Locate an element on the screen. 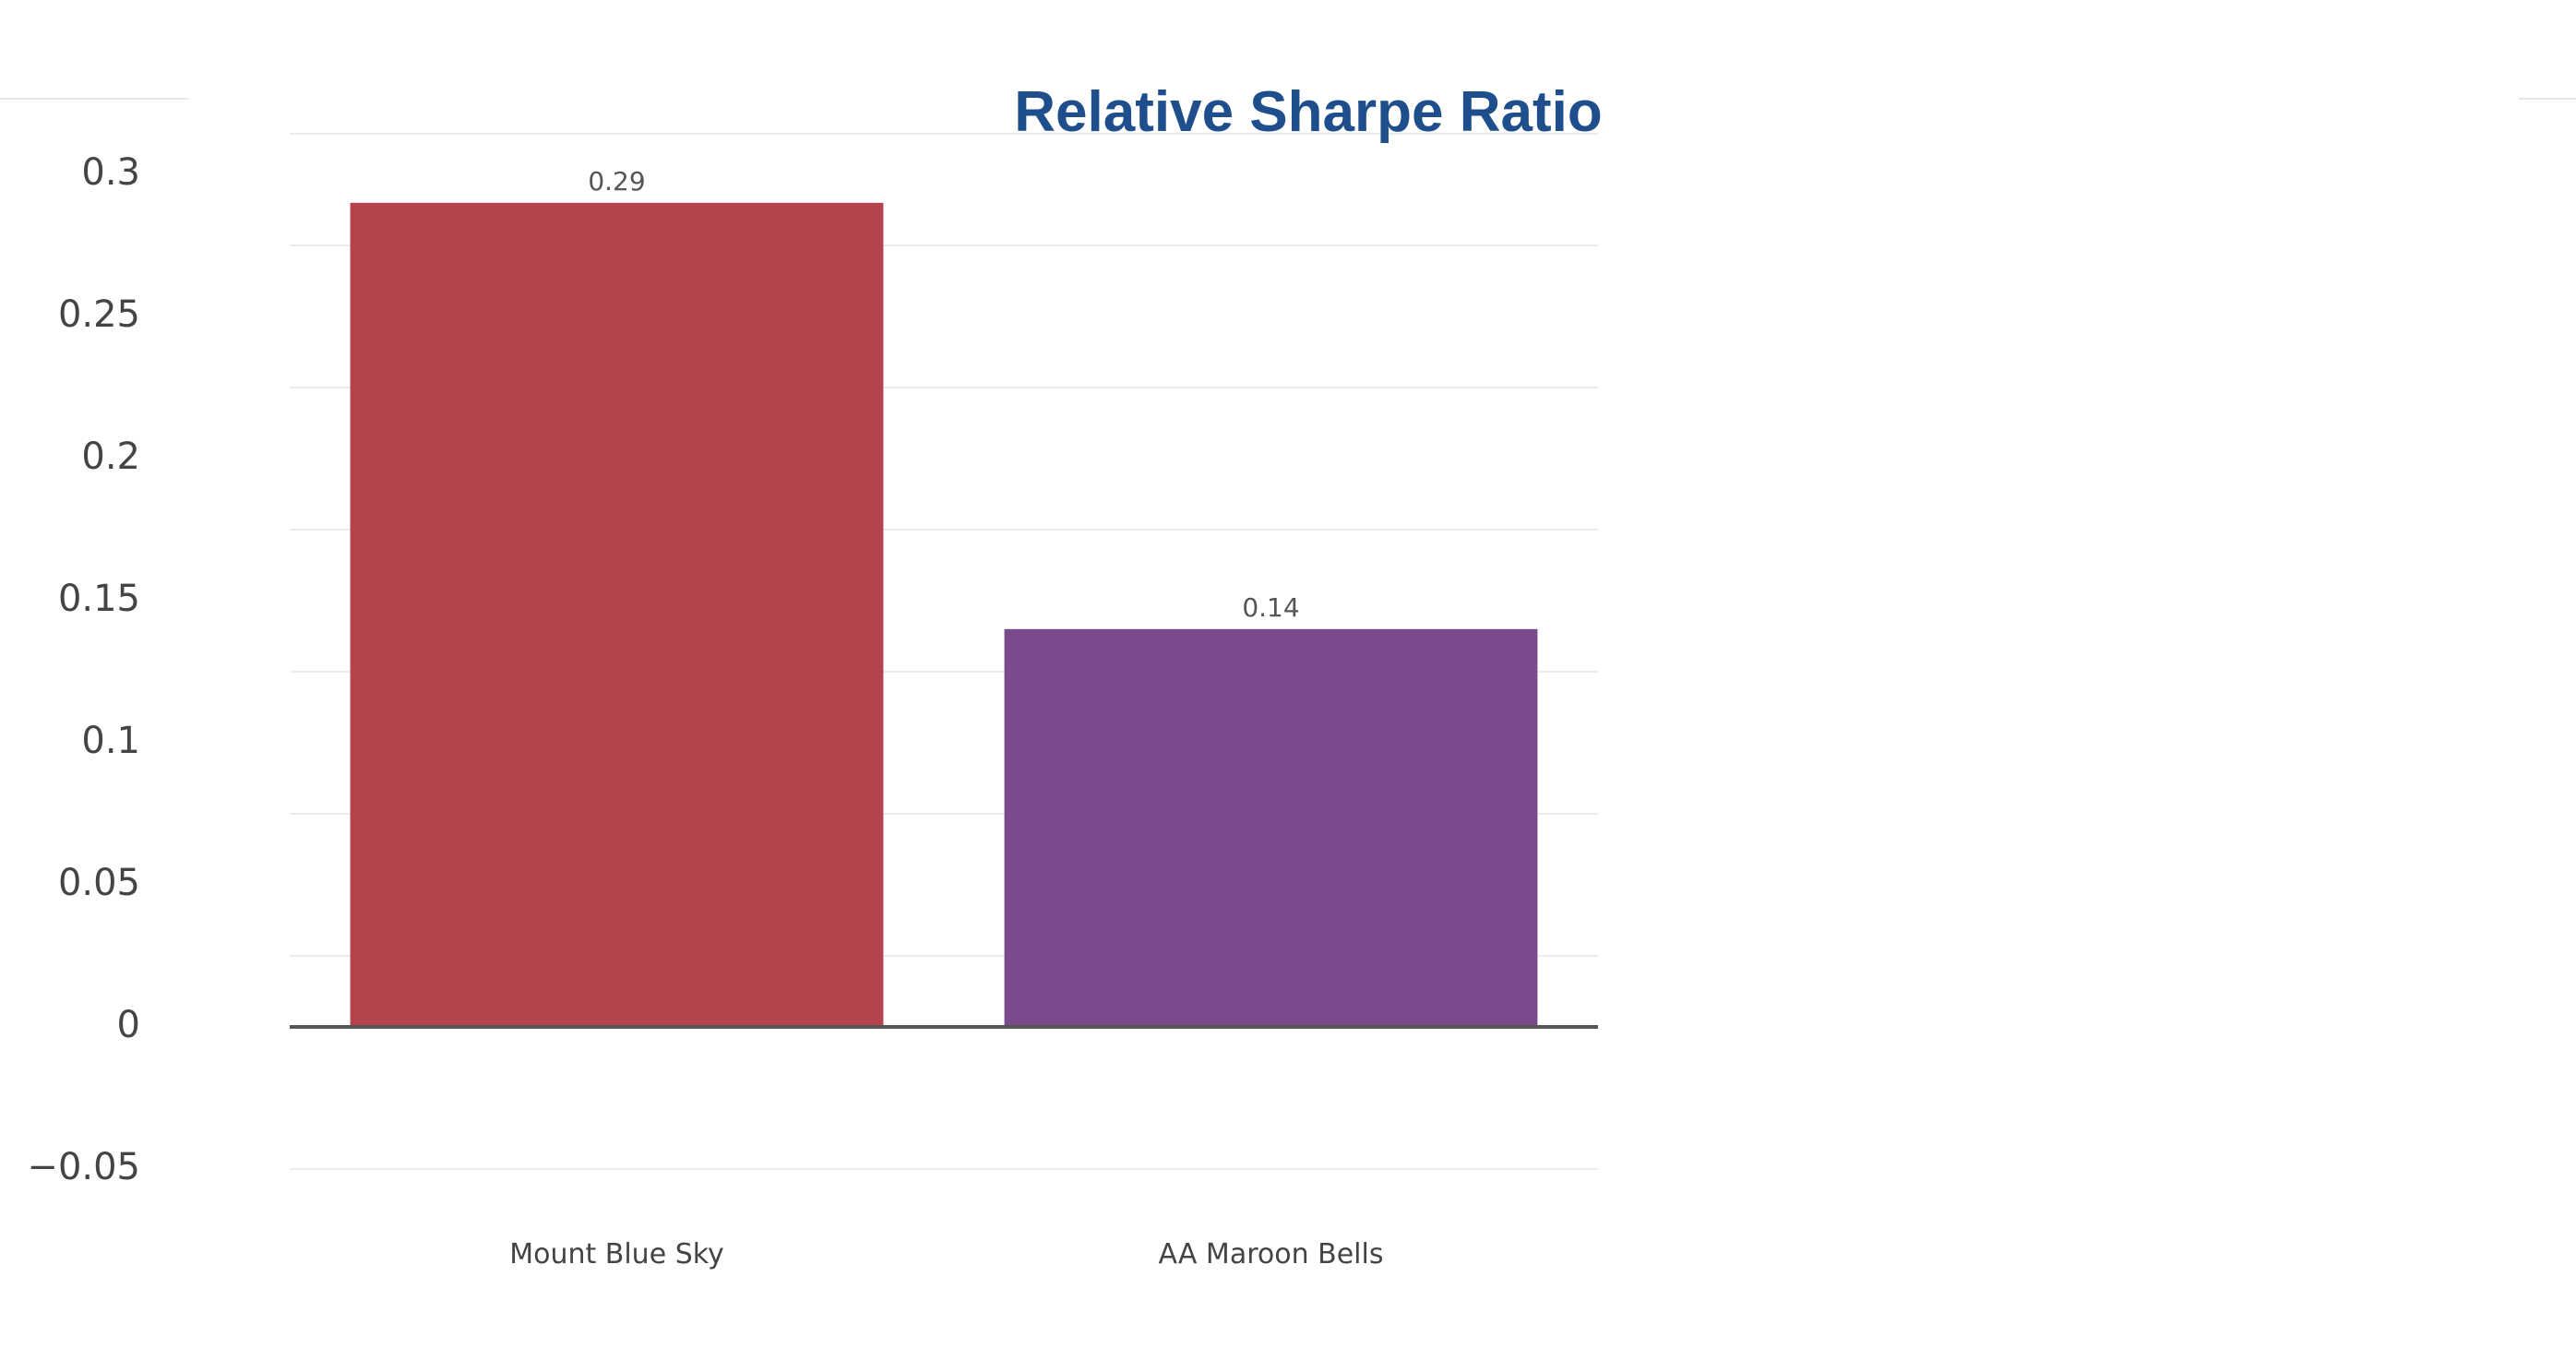 This screenshot has height=1360, width=2576. data-label: 0.14 is located at coordinates (1271, 607).